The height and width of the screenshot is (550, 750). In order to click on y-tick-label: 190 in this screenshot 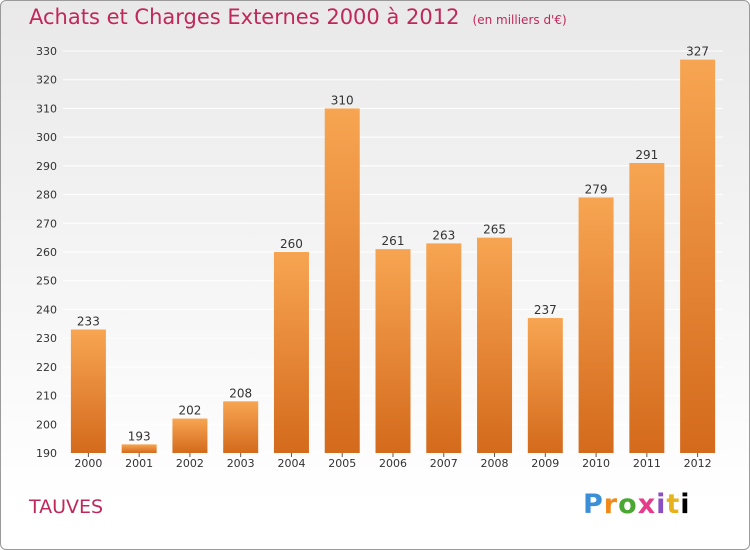, I will do `click(46, 453)`.